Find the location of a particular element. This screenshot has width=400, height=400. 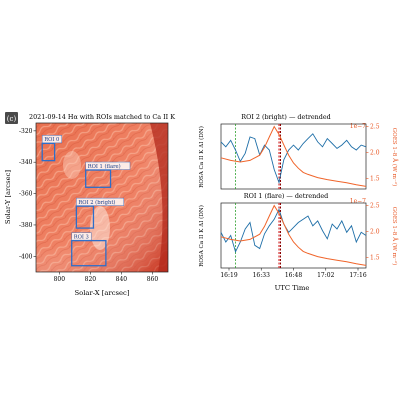

halpha-ytick-label: -340 is located at coordinates (26, 162).